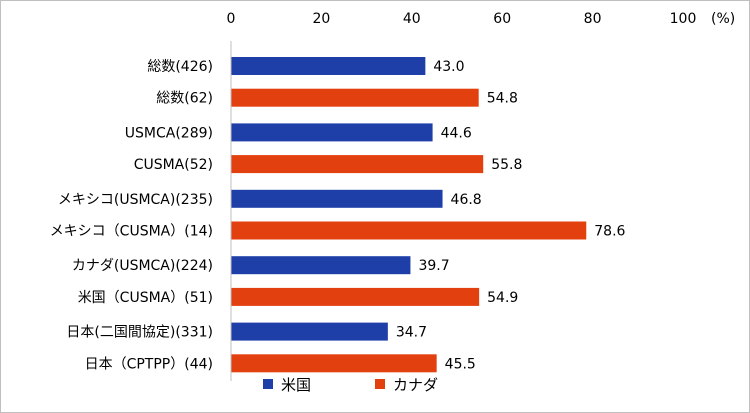  Describe the element at coordinates (433, 266) in the screenshot. I see `data-label: 39.7` at that location.